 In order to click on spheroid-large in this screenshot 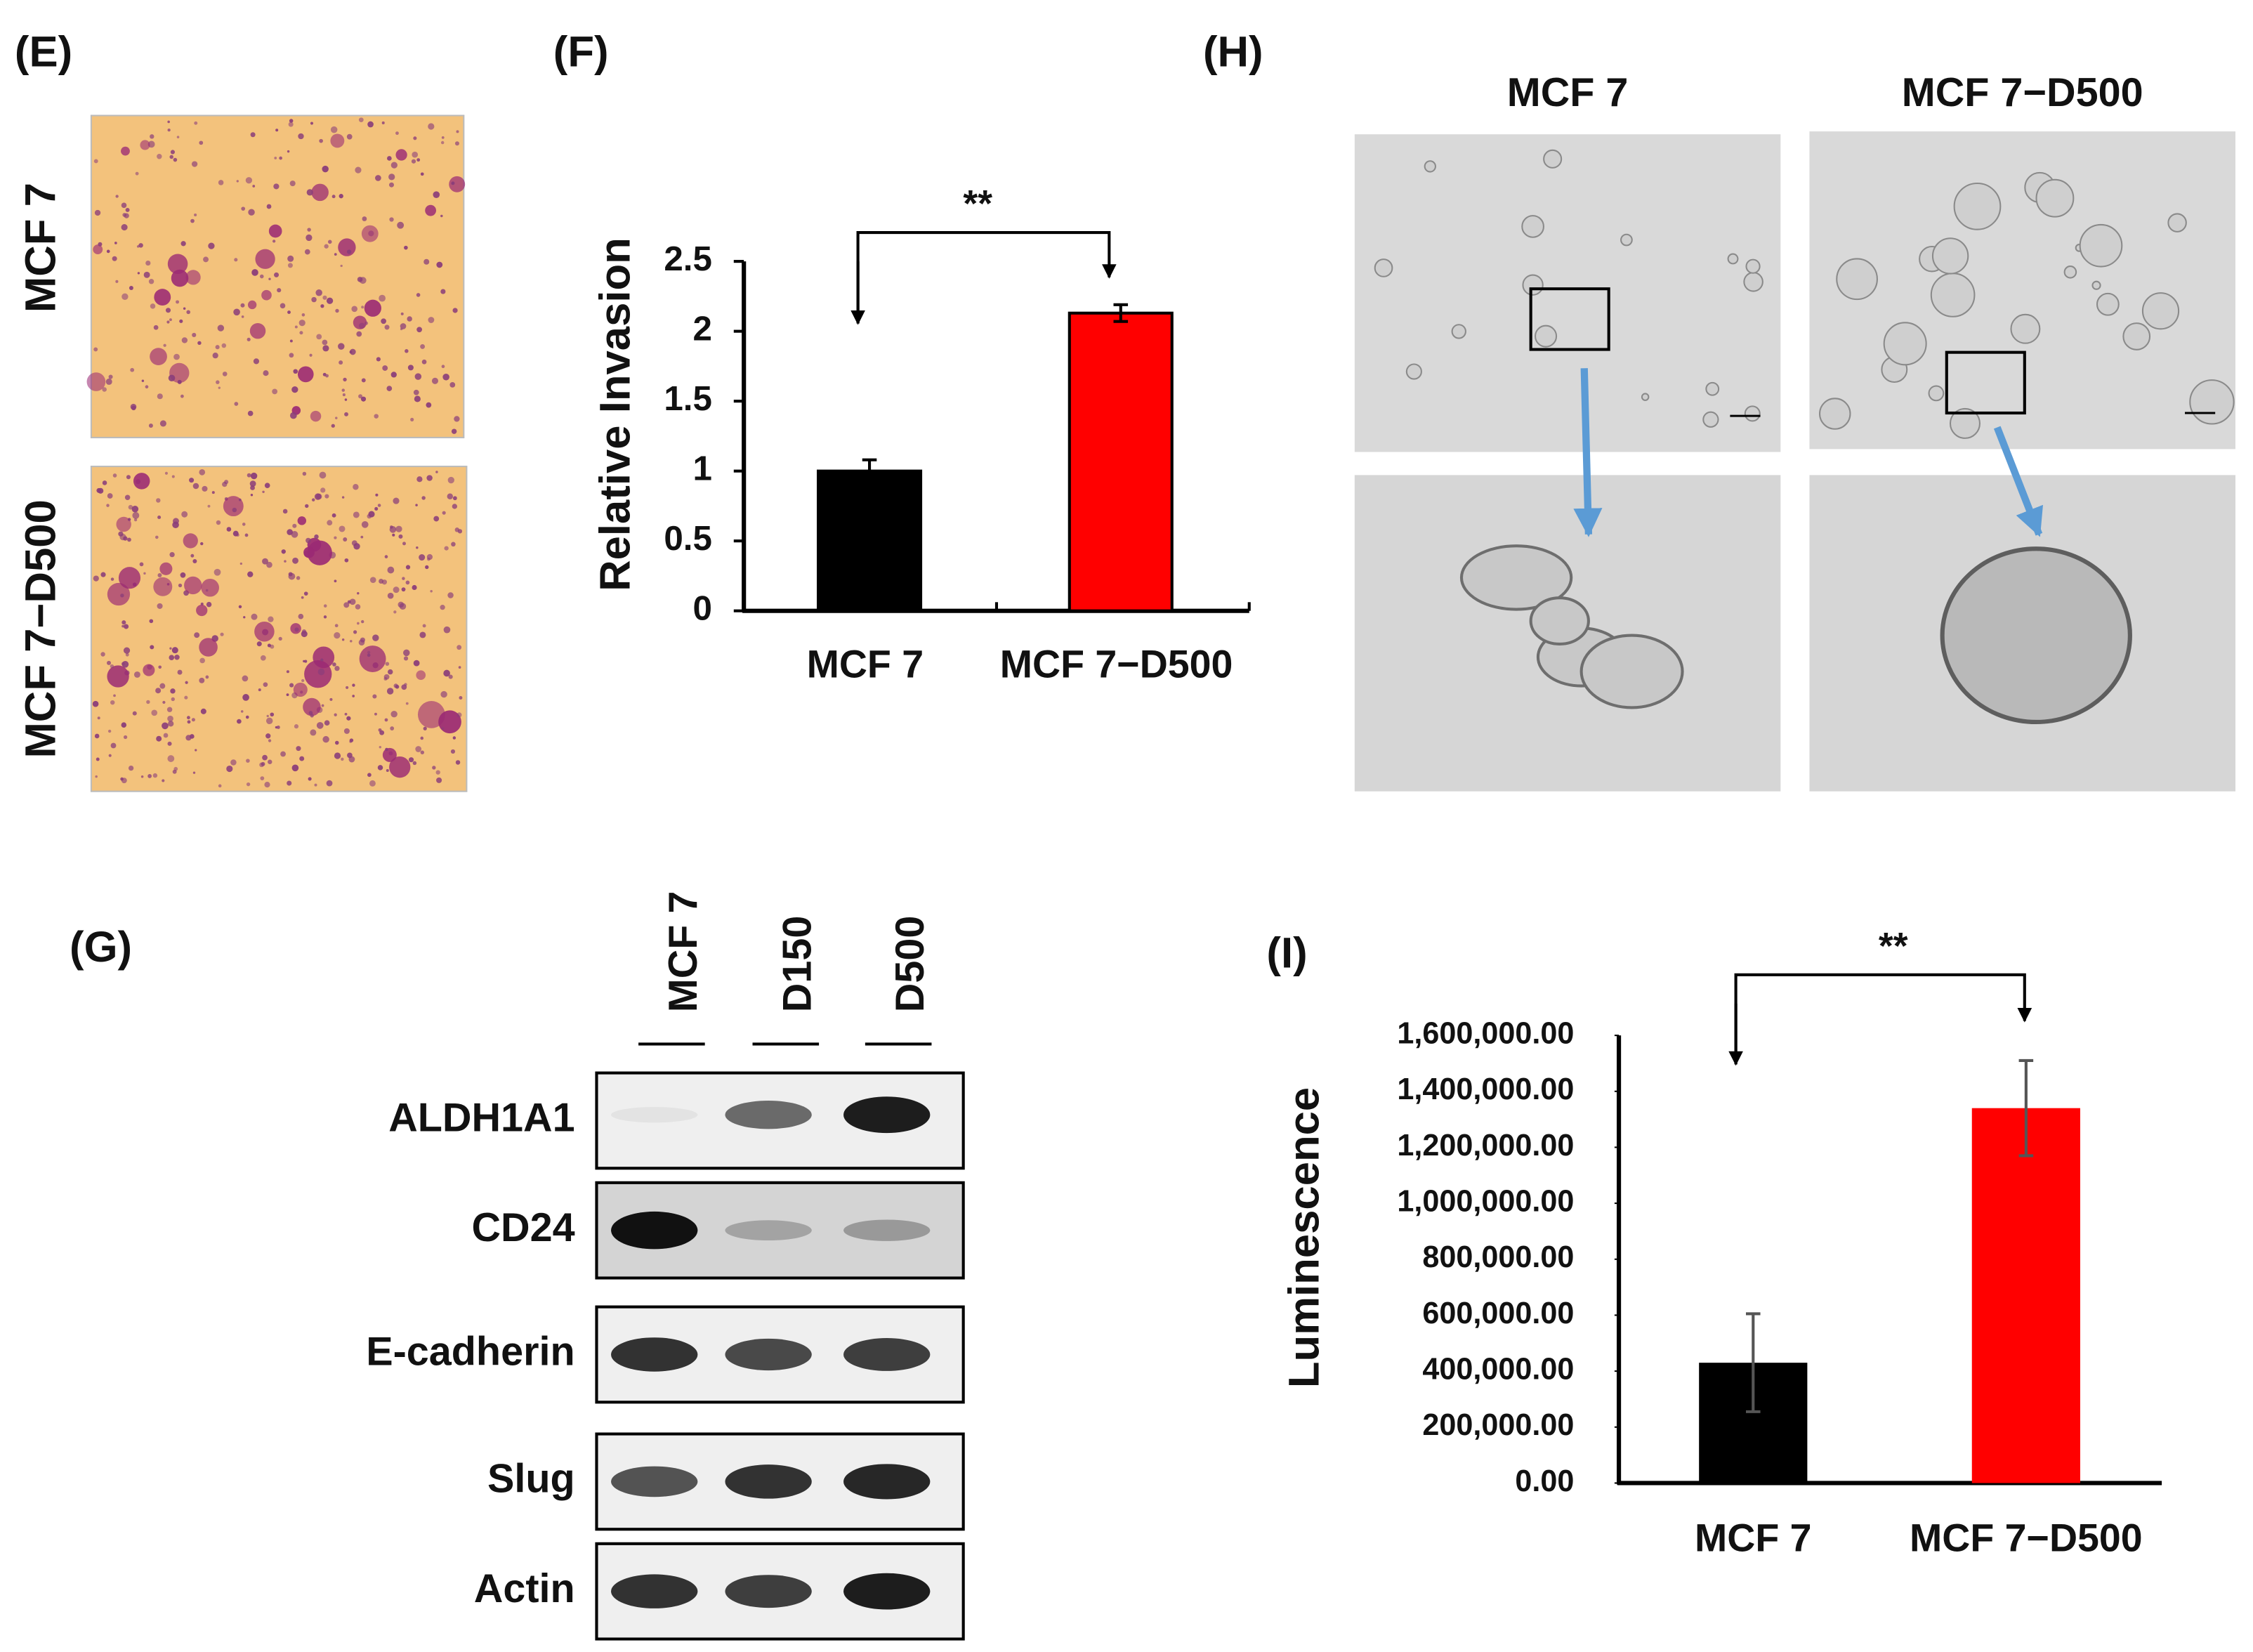, I will do `click(2036, 635)`.